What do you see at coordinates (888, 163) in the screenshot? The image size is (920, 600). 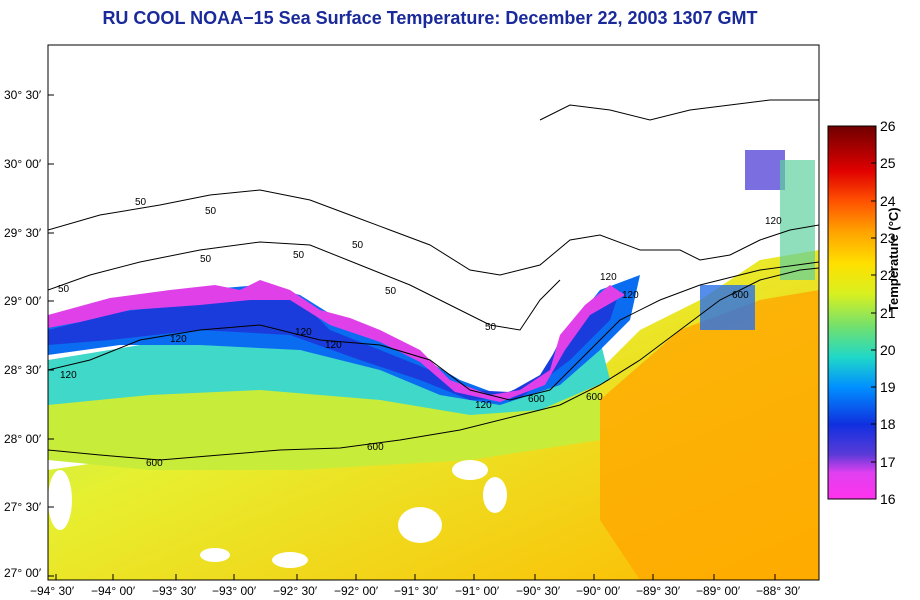 I see `colorbar-tick-label: 25` at bounding box center [888, 163].